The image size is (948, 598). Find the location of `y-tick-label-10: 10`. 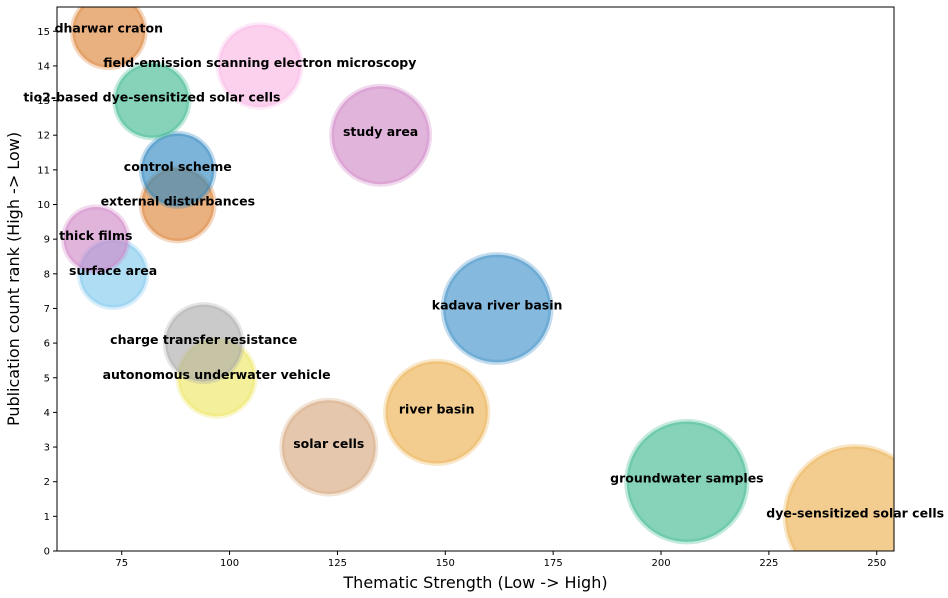

y-tick-label-10: 10 is located at coordinates (43, 205).